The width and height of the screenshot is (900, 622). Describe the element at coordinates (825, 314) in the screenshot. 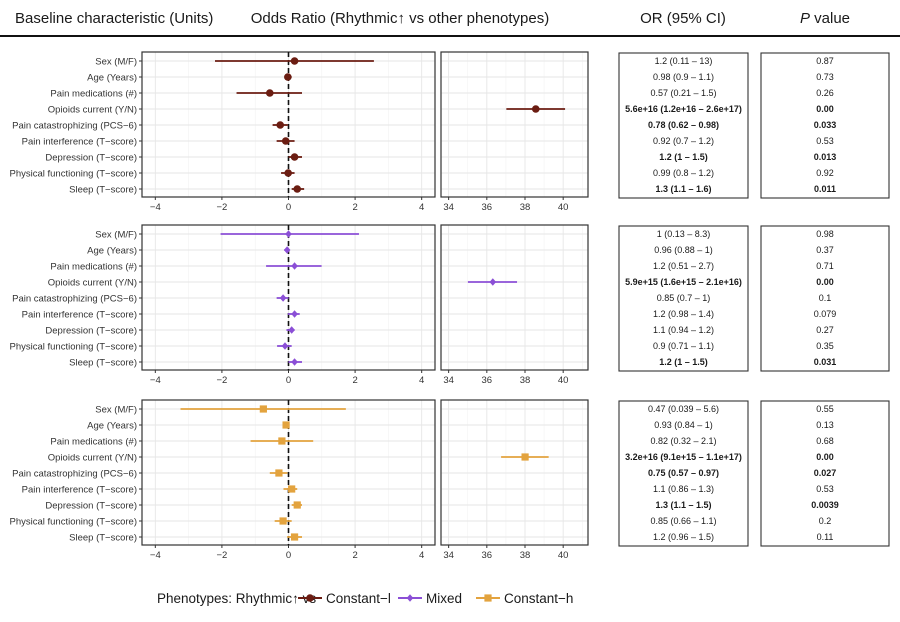

I see `p-value-cell: 0.079` at that location.